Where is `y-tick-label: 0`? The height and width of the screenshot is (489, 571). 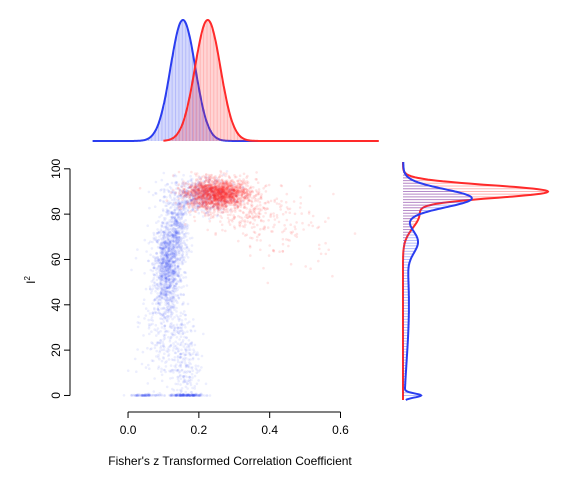 y-tick-label: 0 is located at coordinates (56, 395).